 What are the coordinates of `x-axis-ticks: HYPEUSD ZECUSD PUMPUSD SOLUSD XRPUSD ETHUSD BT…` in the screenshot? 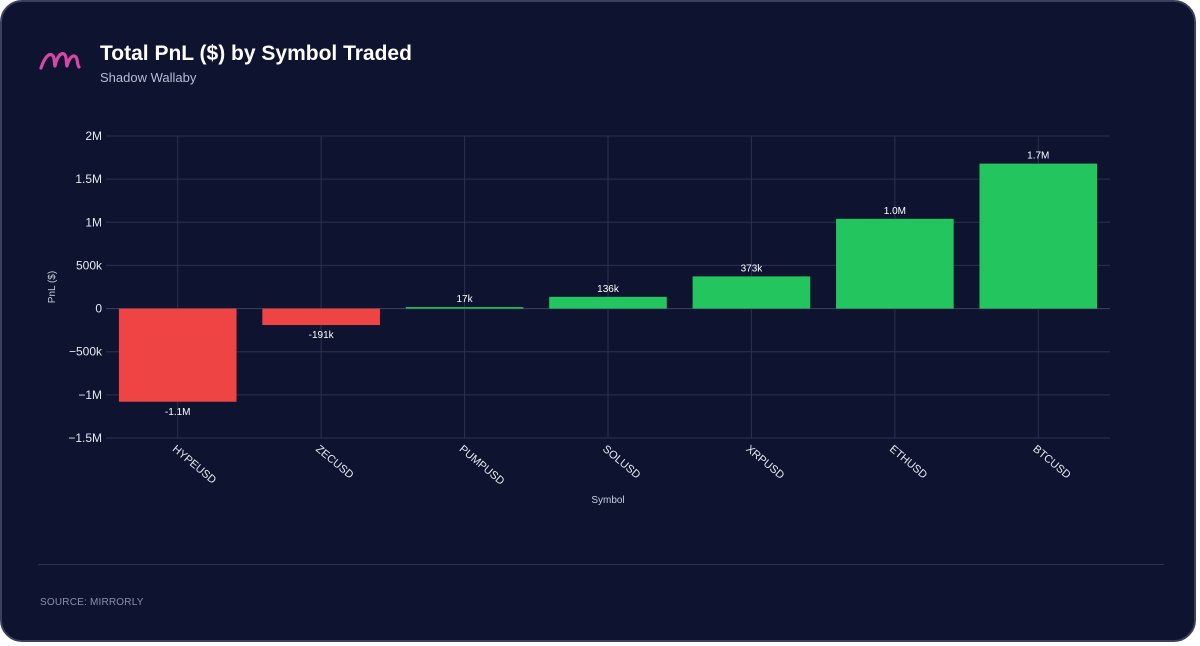 It's located at (621, 465).